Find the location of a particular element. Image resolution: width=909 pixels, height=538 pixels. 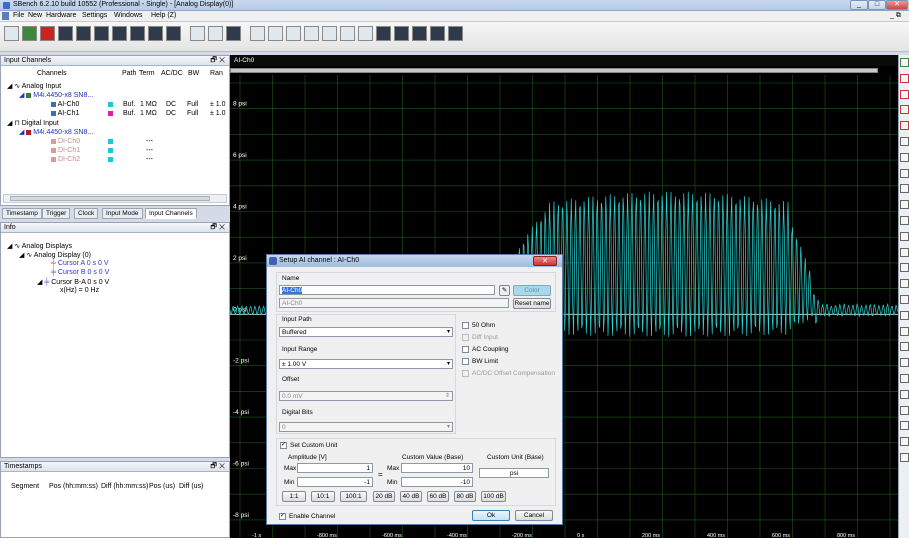

ok-button: Ok is located at coordinates (491, 515).